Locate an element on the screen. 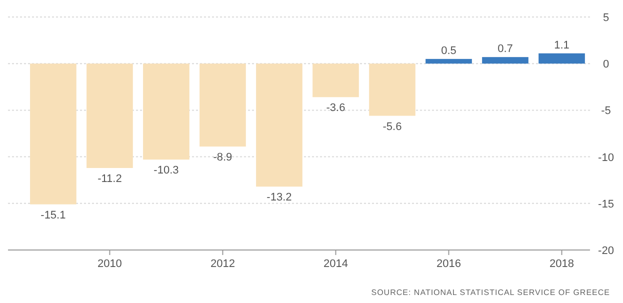  data-label: -13.2 is located at coordinates (279, 198).